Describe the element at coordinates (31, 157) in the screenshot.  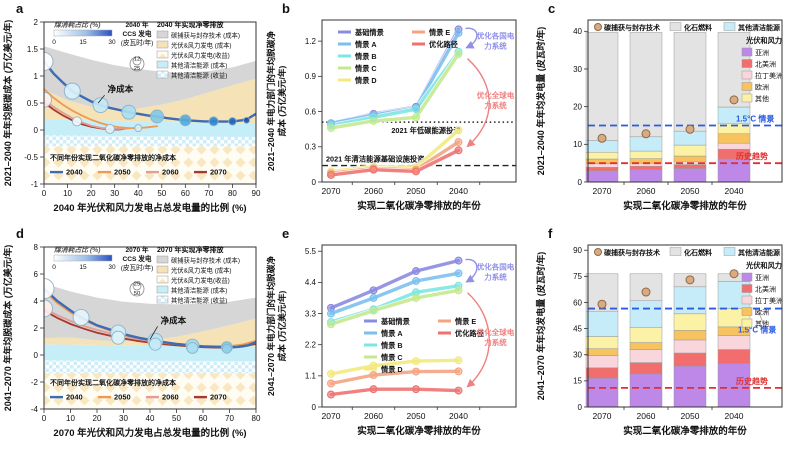
I see `y-tick-label: -0.5` at that location.